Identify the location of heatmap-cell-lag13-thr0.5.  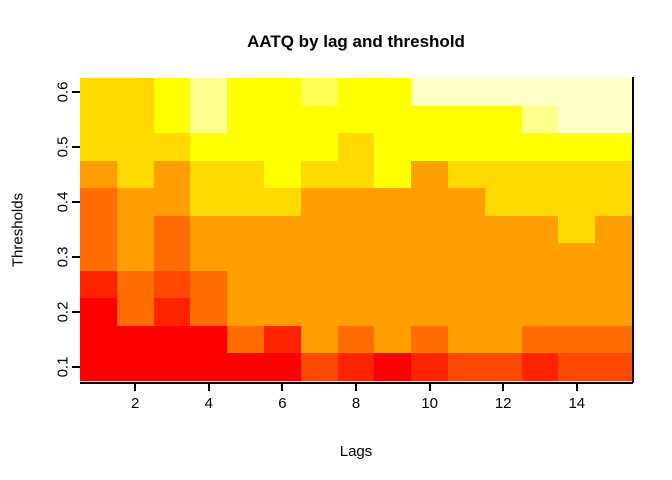
(540, 147).